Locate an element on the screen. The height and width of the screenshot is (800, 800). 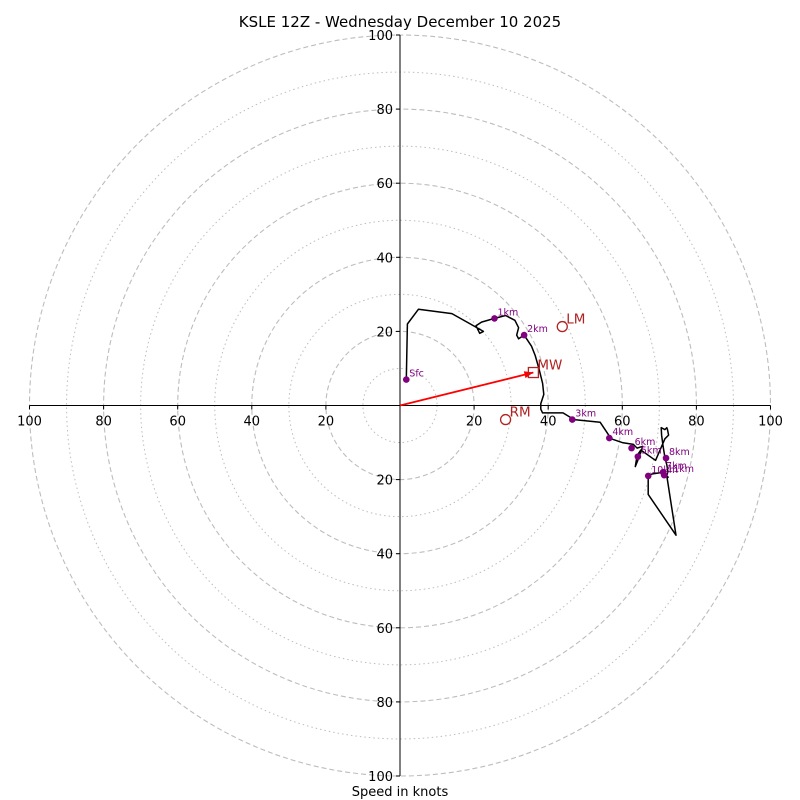
storm-marker-rm is located at coordinates (505, 419).